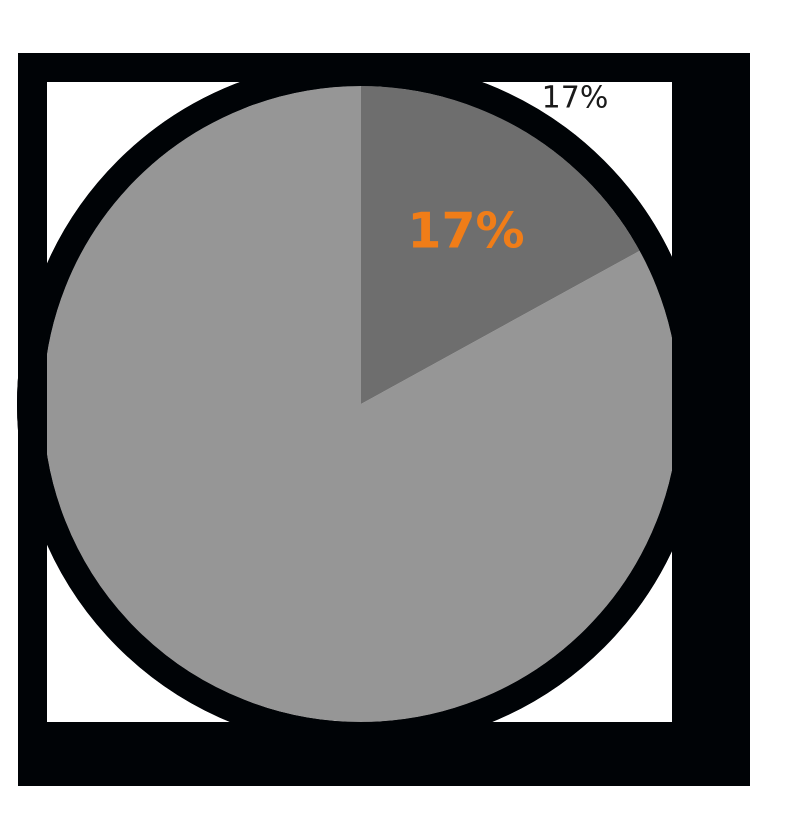 The width and height of the screenshot is (811, 837). I want to click on pie-slice-dark: Segment 1, so click(500, 245).